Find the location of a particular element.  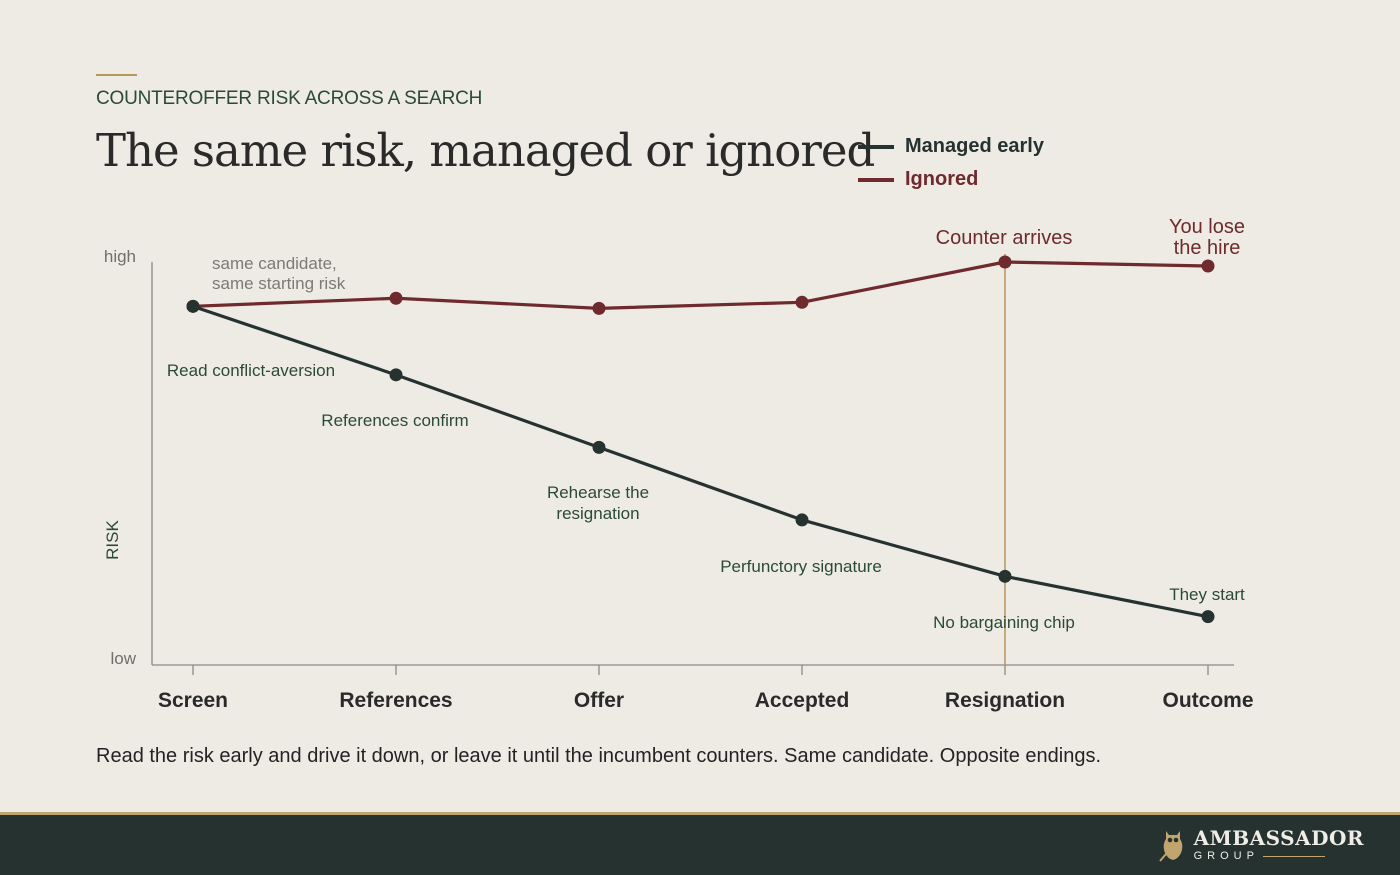

x-tick-label-accepted: Accepted is located at coordinates (802, 700).